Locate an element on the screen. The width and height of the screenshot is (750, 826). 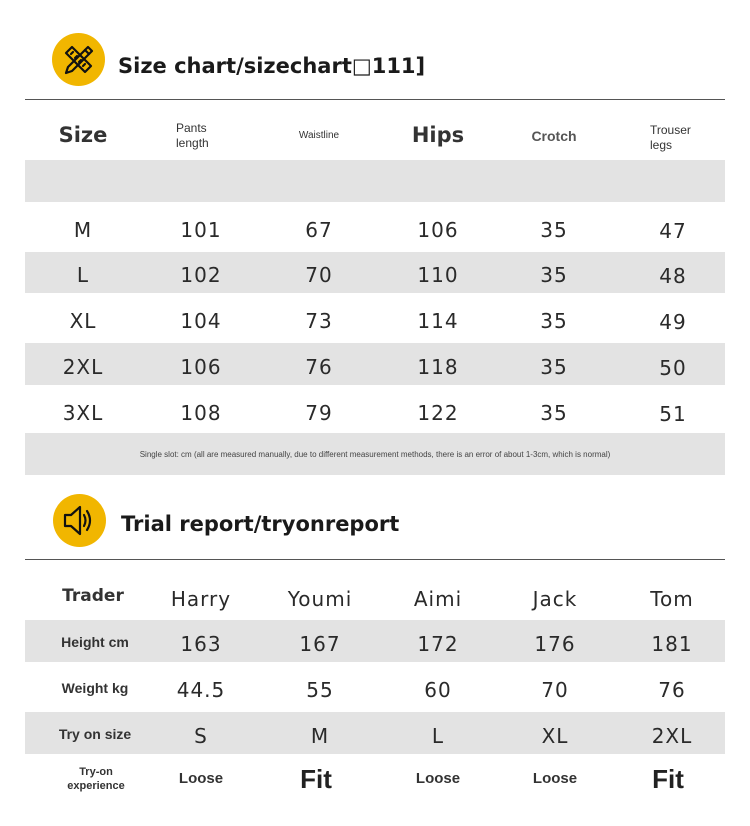
try-on-size-cell: 2XL is located at coordinates (672, 736).